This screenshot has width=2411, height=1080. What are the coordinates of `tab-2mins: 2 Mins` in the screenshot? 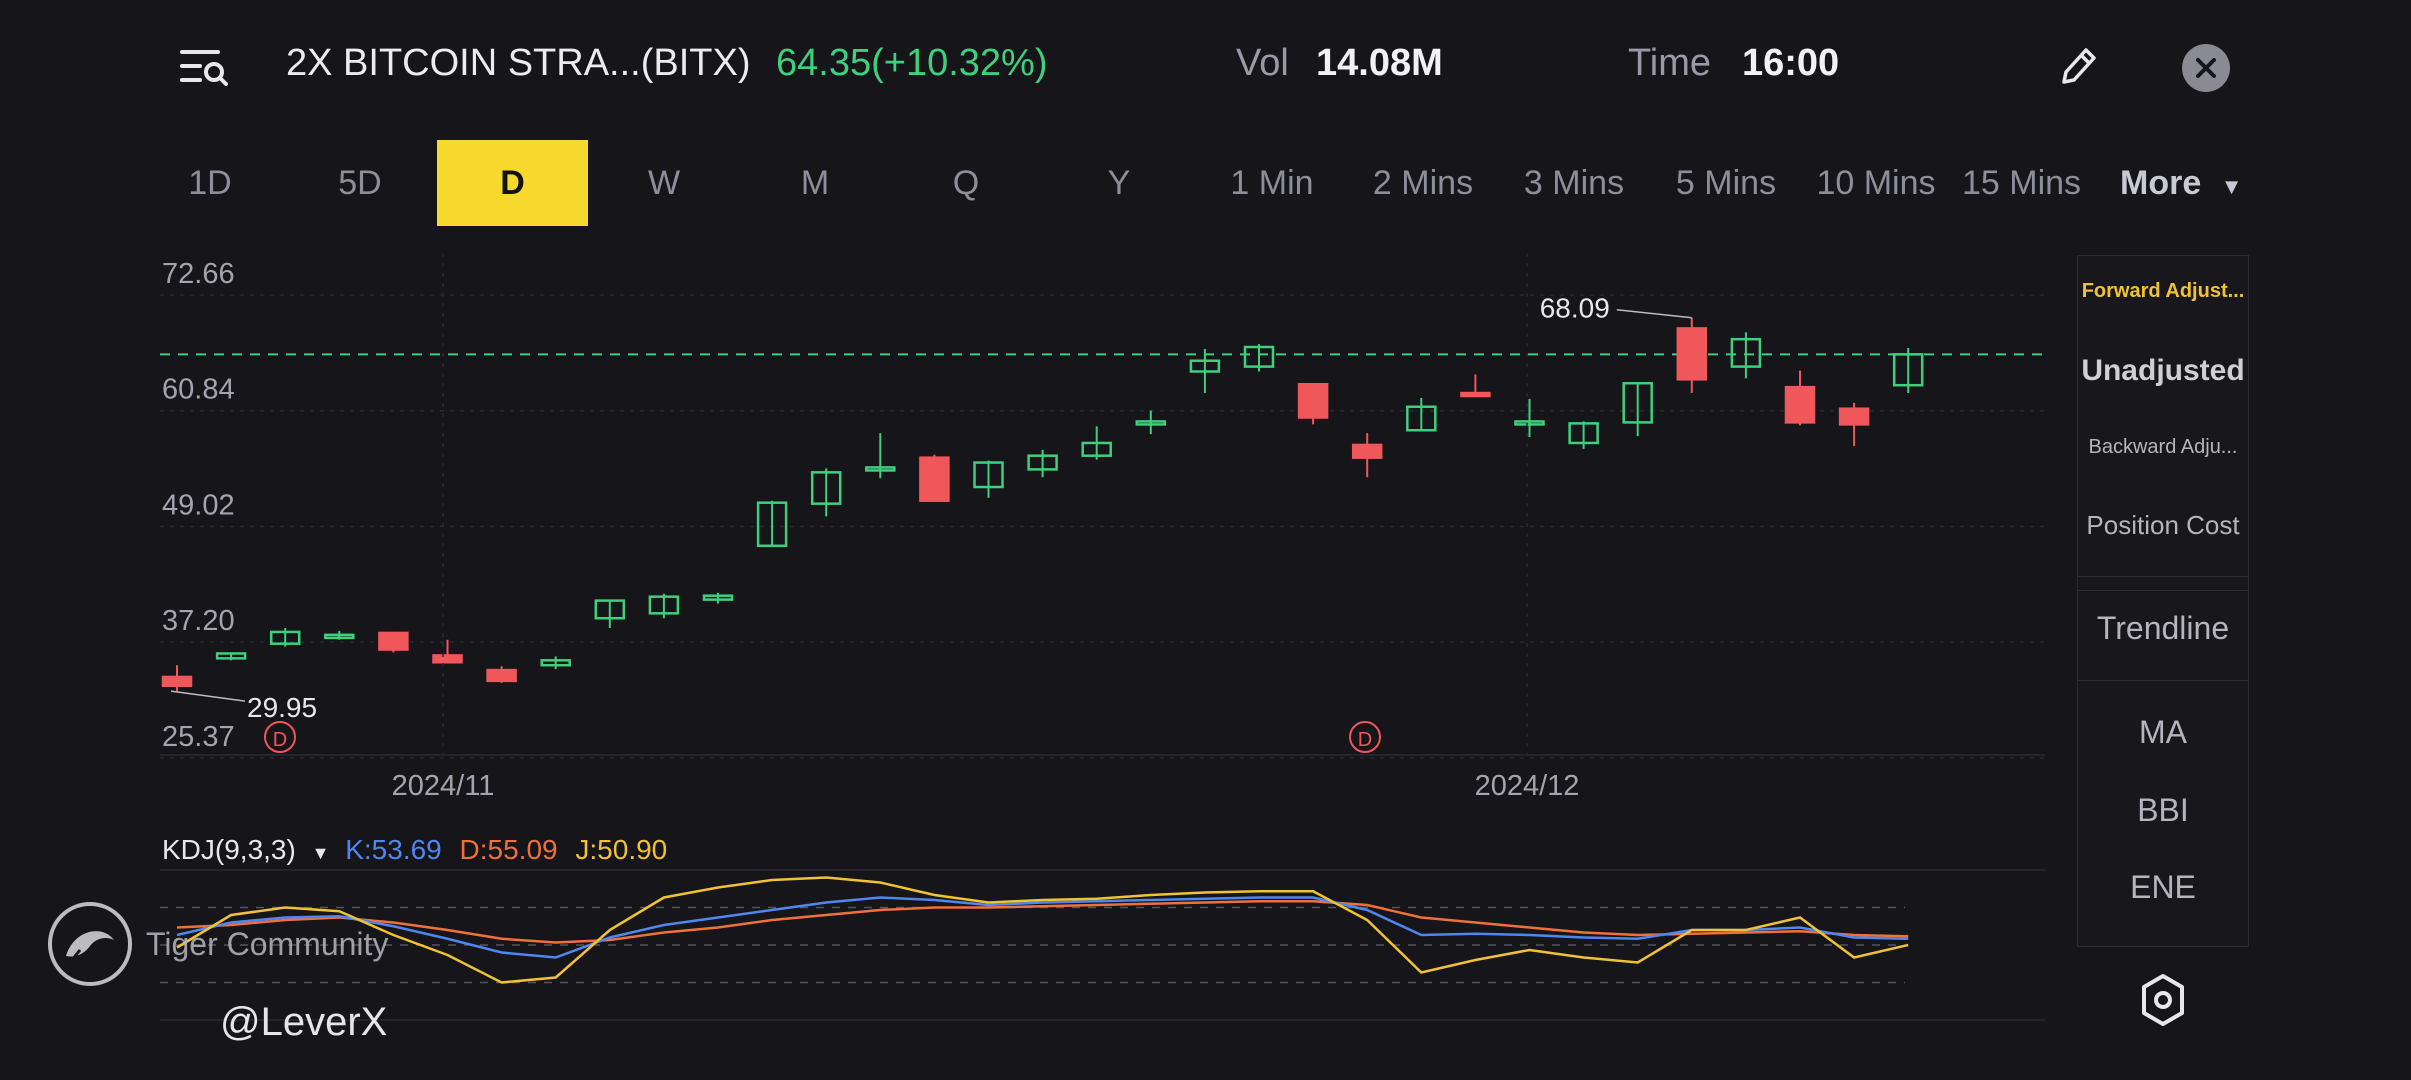 It's located at (1423, 183).